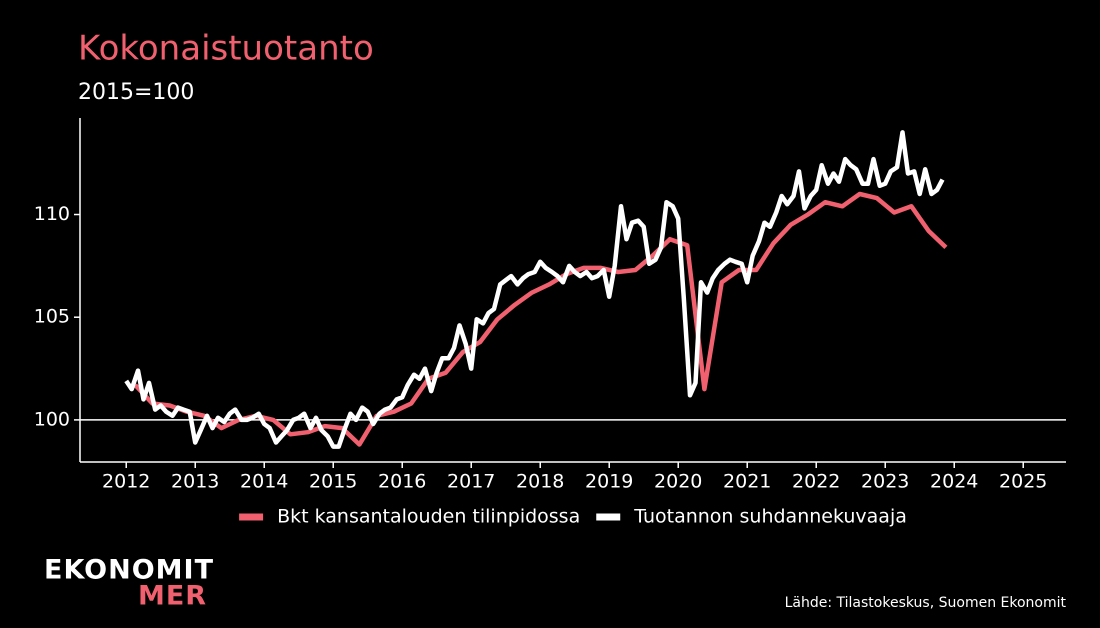 This screenshot has height=628, width=1100. I want to click on source: Lähde: Tilastokeskus, Suomen Ekonomit, so click(926, 603).